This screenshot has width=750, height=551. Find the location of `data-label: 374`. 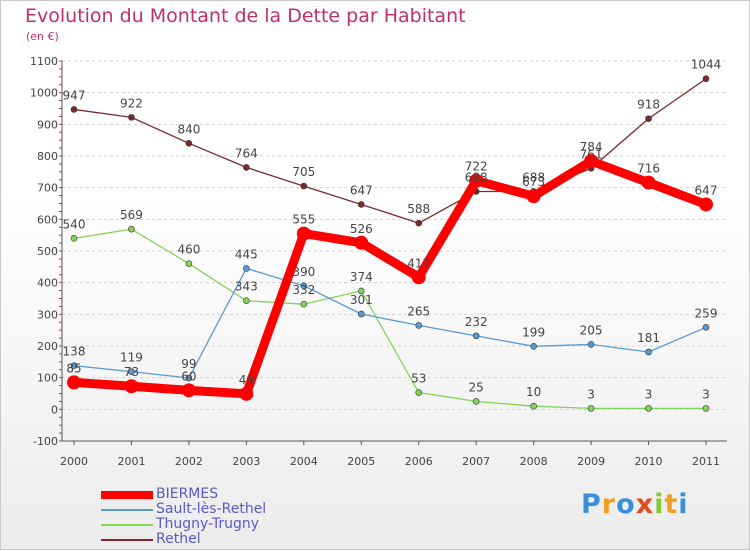

data-label: 374 is located at coordinates (361, 277).